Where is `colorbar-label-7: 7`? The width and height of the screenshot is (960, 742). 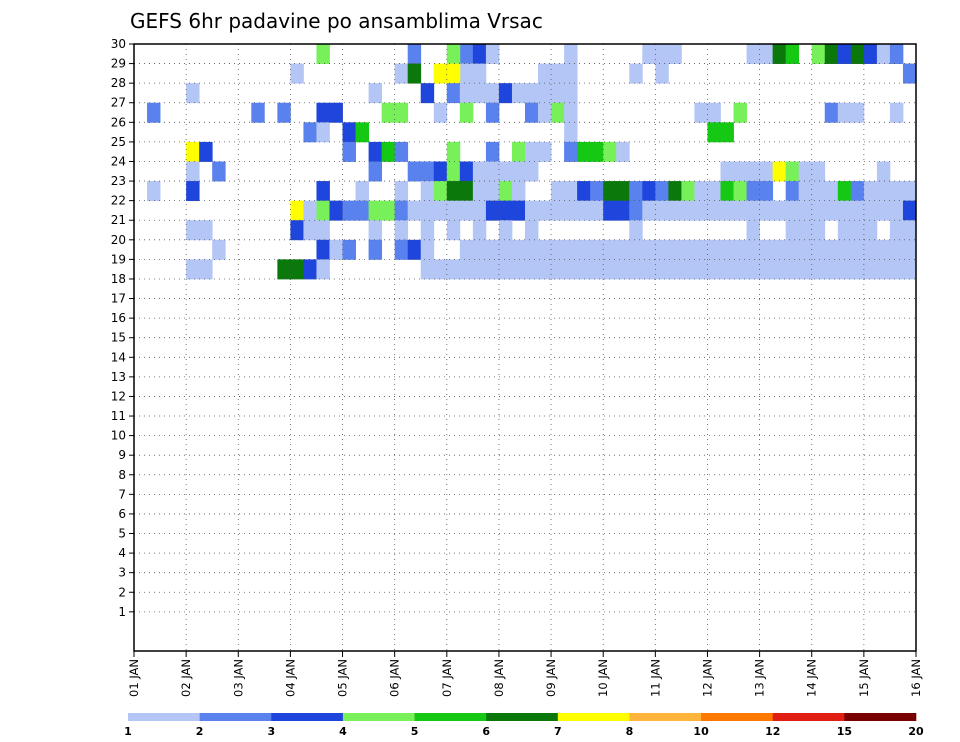 colorbar-label-7: 7 is located at coordinates (558, 731).